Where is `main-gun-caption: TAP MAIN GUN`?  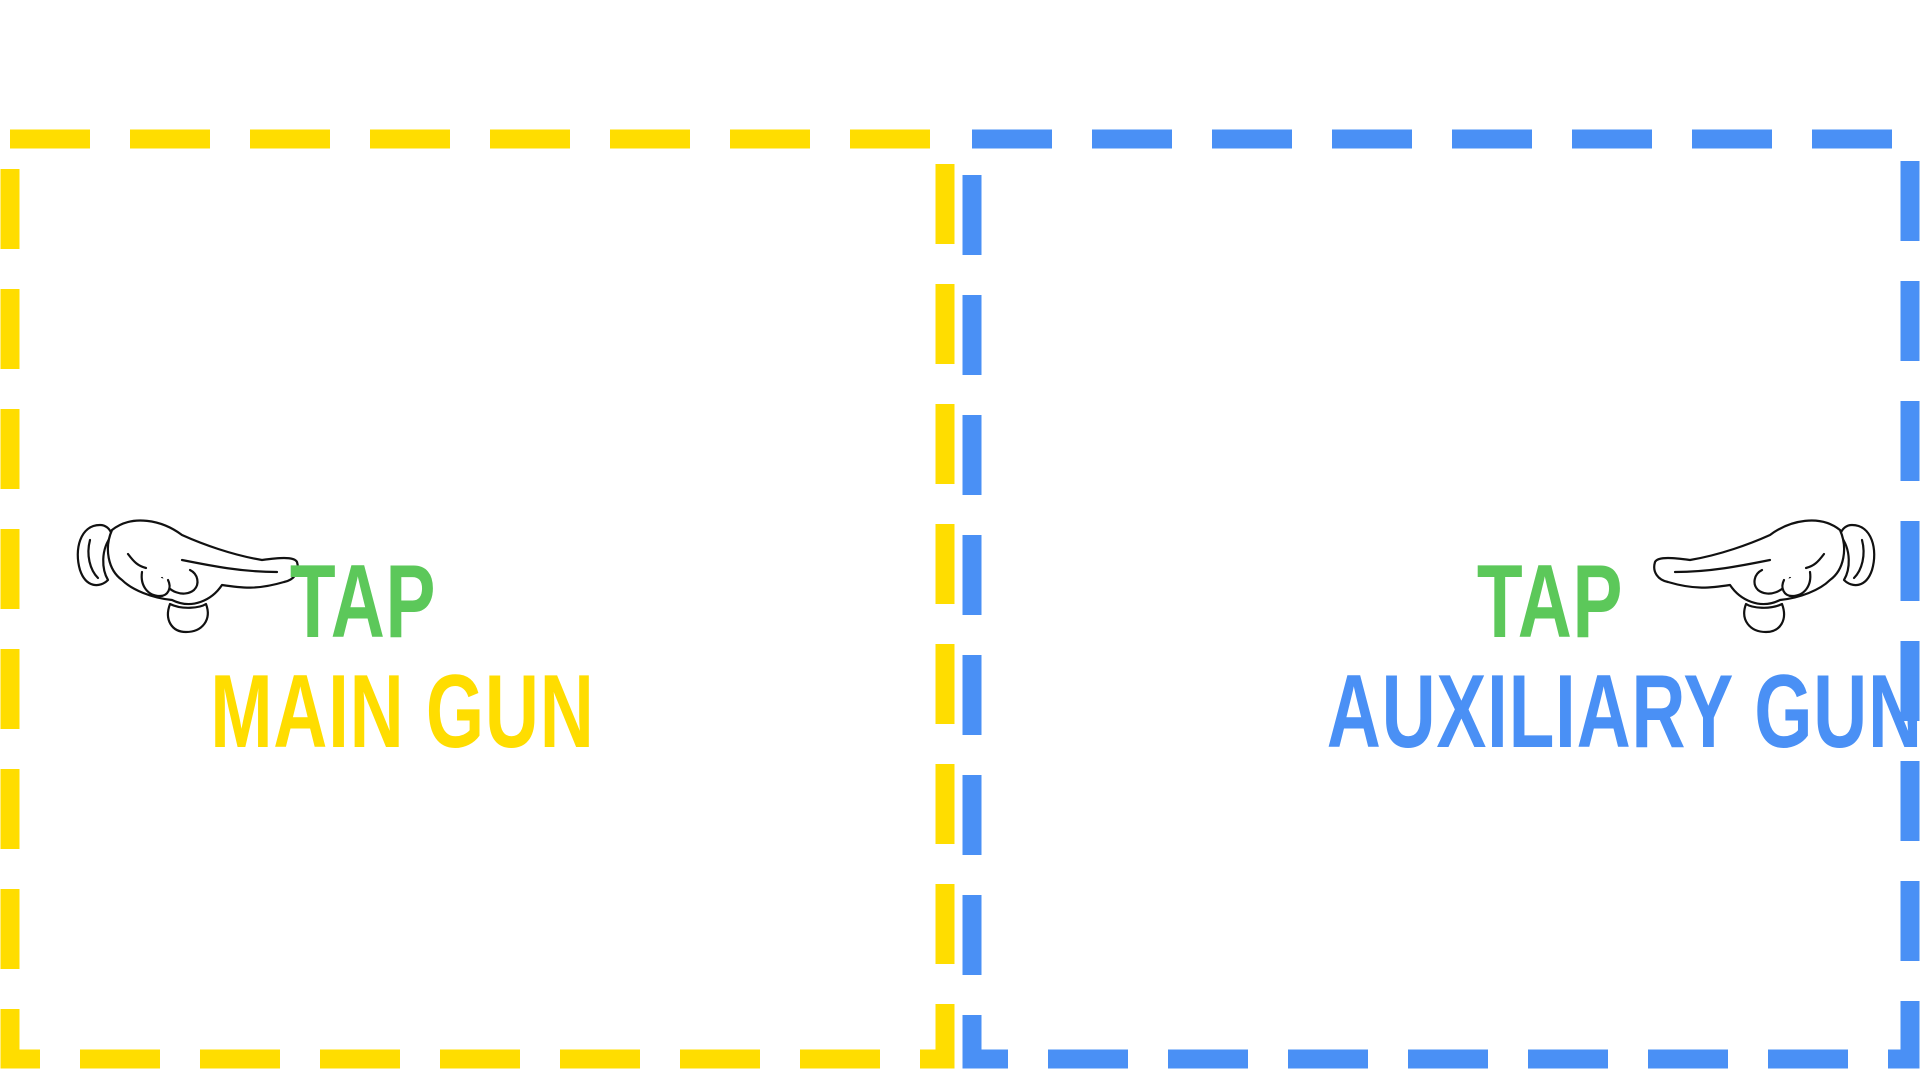
main-gun-caption: TAP MAIN GUN is located at coordinates (372, 657).